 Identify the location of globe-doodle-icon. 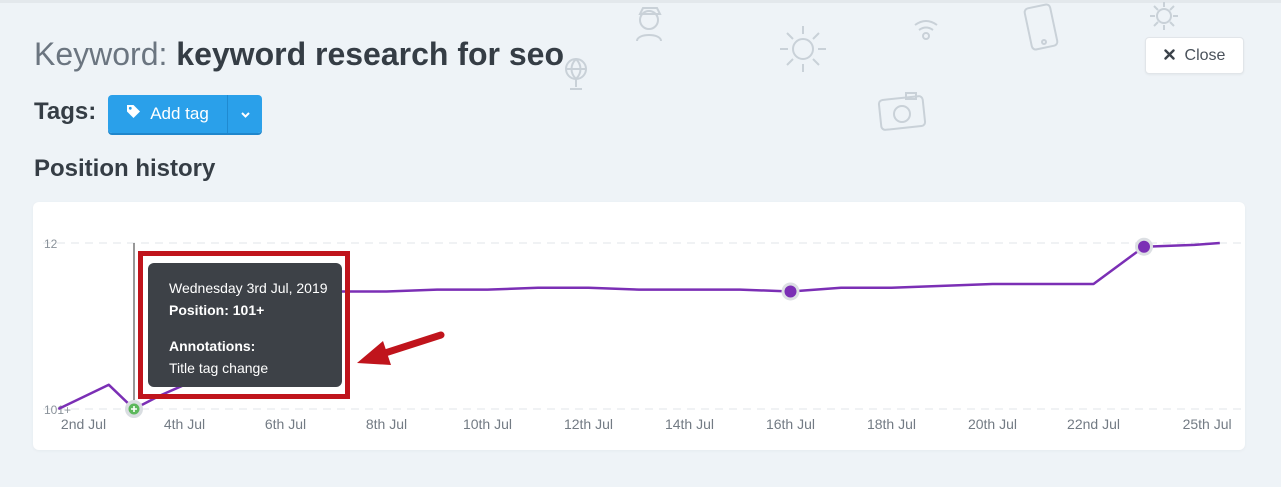
(576, 74).